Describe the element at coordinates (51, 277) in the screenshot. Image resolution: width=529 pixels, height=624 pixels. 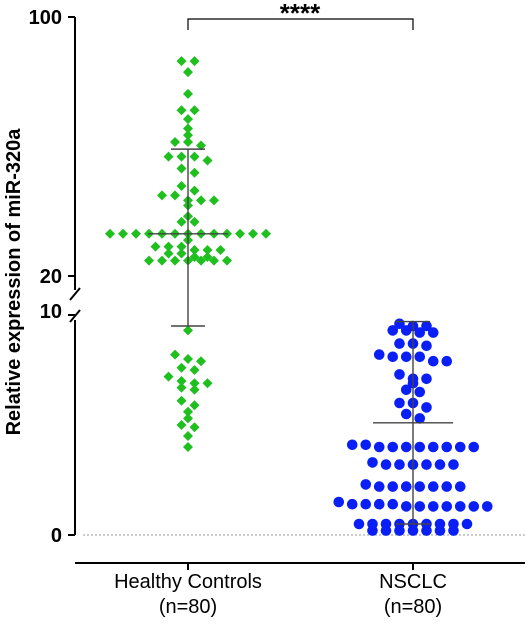
I see `ytick-label-20: 20` at that location.